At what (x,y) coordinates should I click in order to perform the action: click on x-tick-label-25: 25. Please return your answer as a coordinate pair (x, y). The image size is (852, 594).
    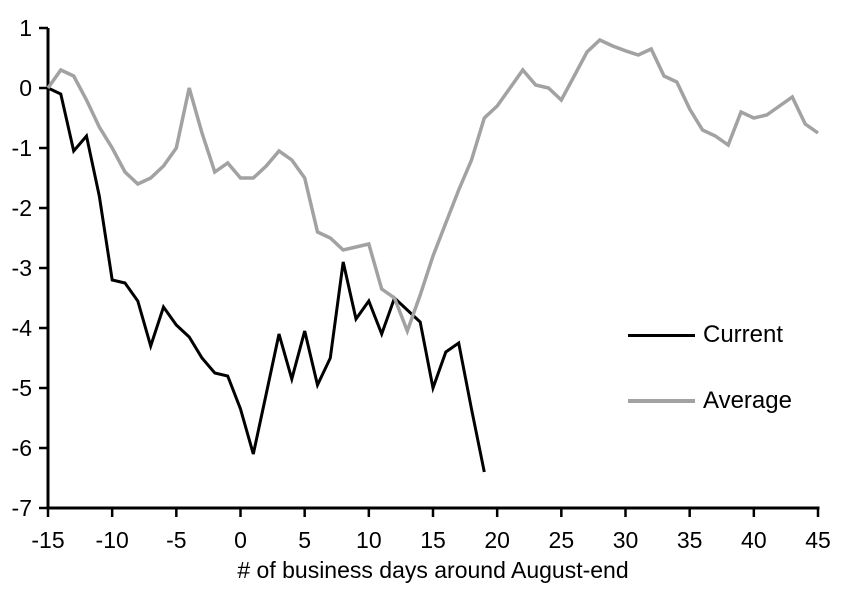
    Looking at the image, I should click on (562, 540).